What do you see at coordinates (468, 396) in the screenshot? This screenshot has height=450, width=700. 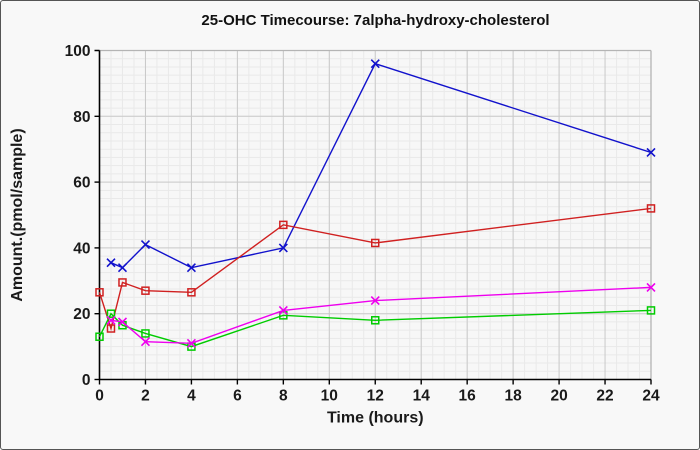 I see `svg-text: 16` at bounding box center [468, 396].